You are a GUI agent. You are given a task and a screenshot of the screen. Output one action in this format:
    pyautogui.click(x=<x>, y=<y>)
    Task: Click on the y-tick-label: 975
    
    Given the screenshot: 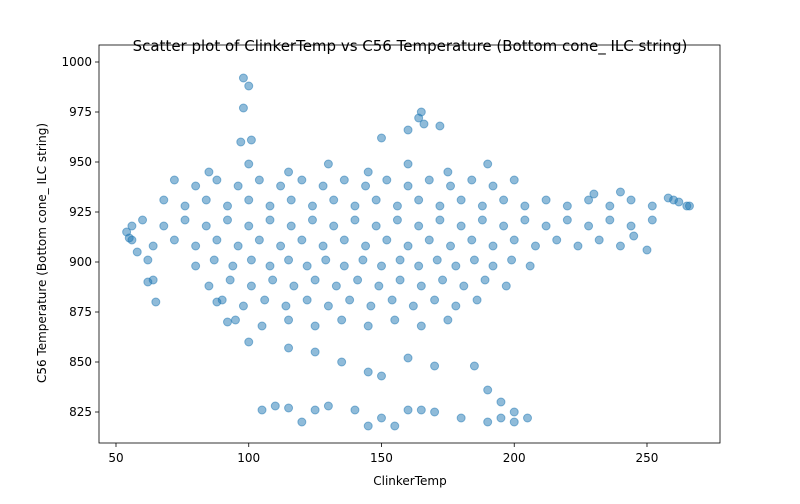 What is the action you would take?
    pyautogui.click(x=80, y=112)
    